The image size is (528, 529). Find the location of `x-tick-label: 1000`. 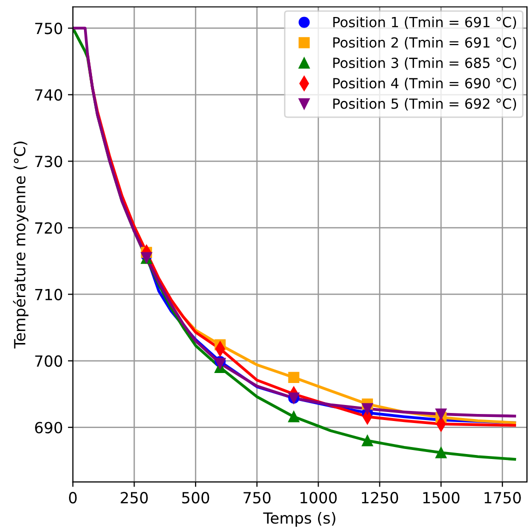

x-tick-label: 1000 is located at coordinates (318, 498).